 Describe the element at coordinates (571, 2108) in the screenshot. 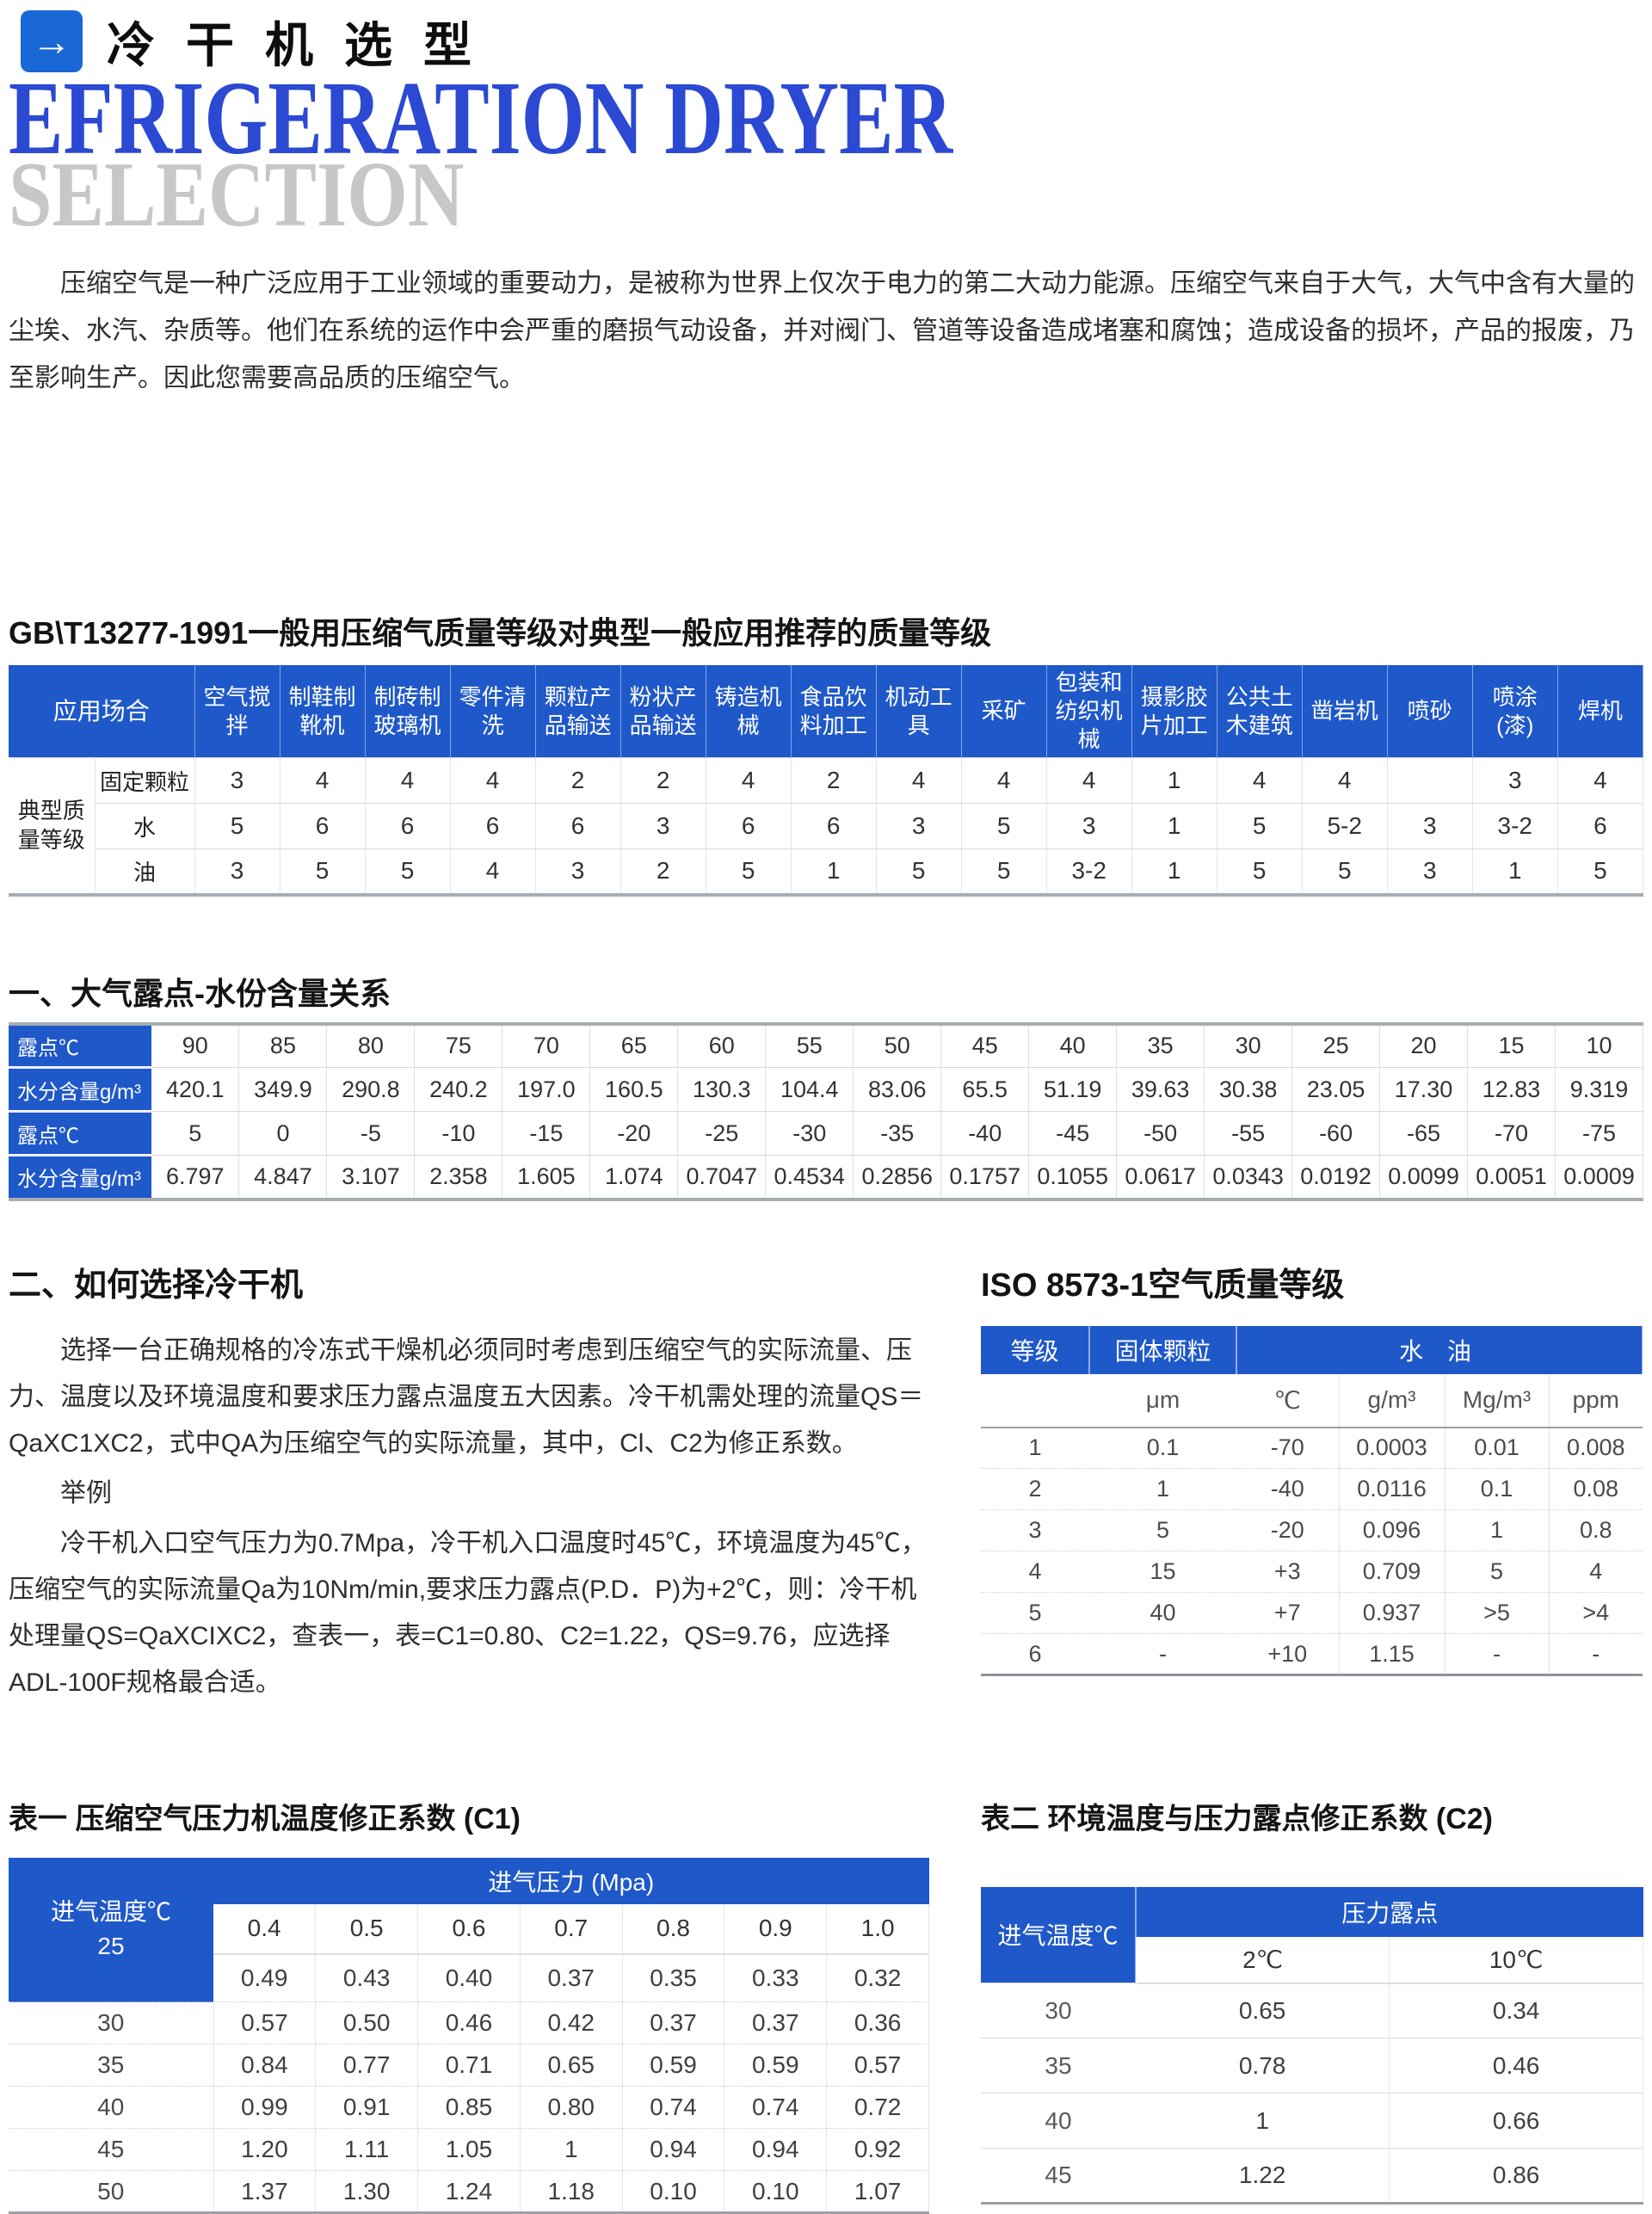

I see `t1-cell: 0.80` at that location.